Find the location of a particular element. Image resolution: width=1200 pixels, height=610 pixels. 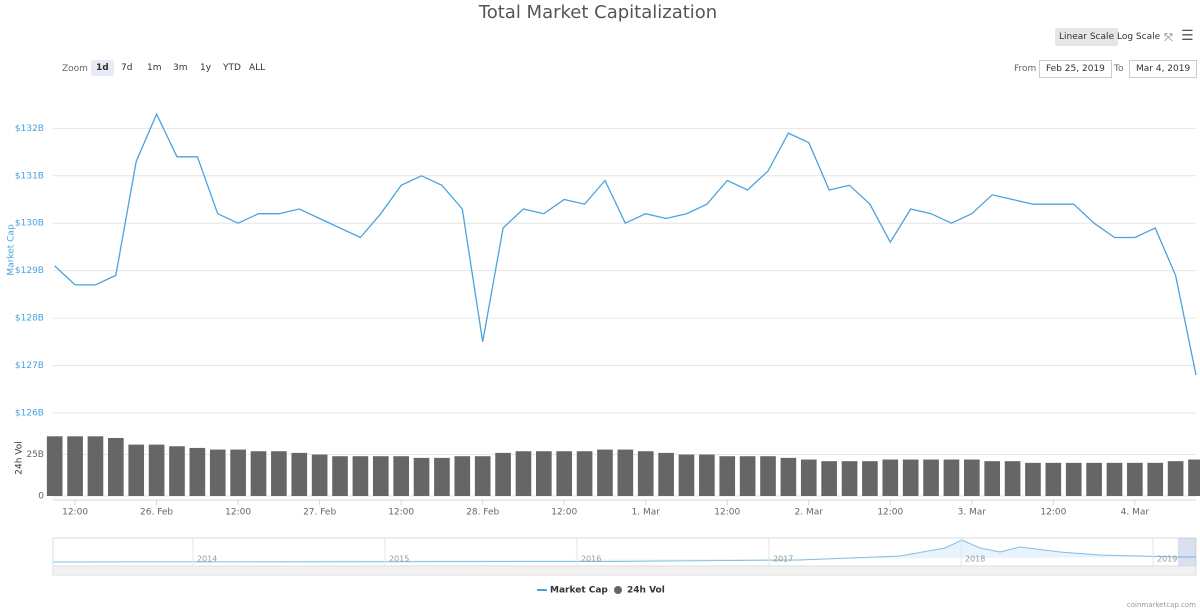

y-axis-title: Market Cap is located at coordinates (12, 250).